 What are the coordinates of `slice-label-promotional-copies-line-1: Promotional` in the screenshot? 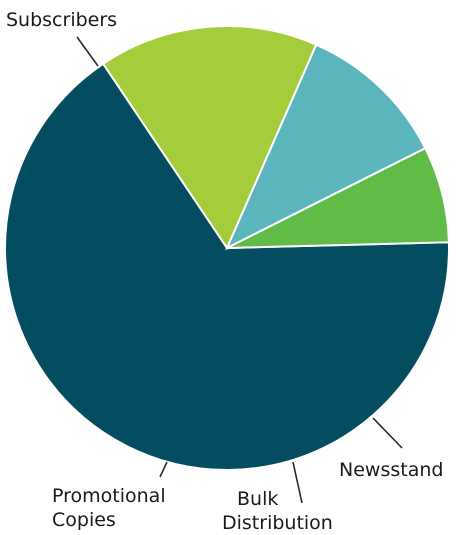 It's located at (109, 496).